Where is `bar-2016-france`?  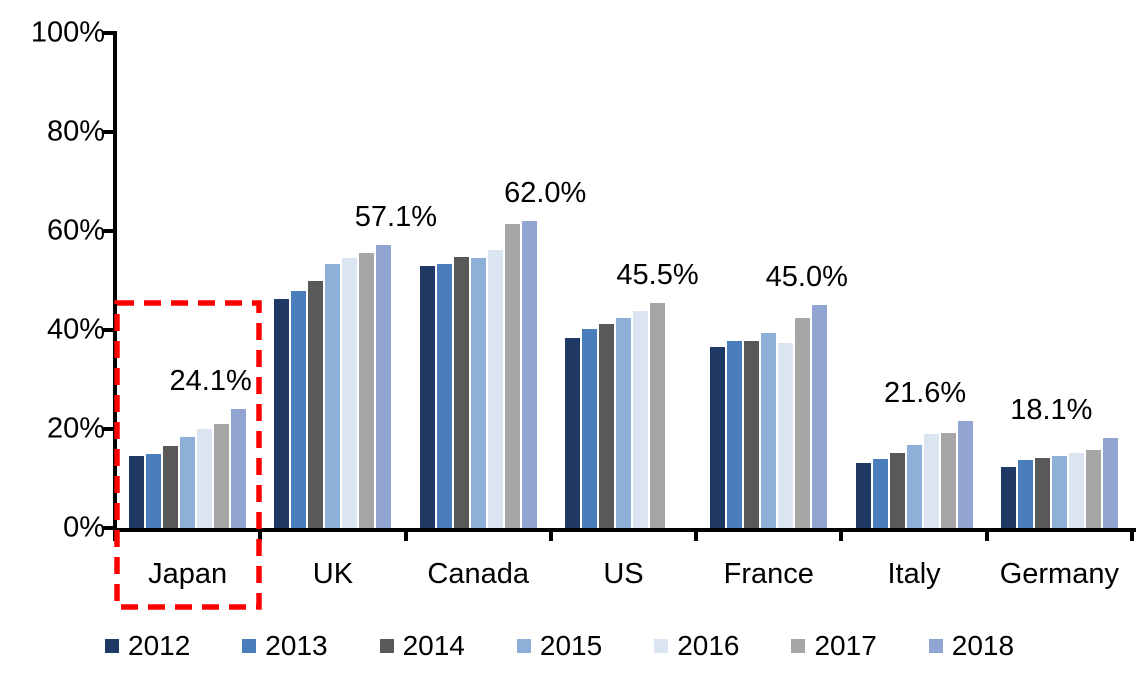 bar-2016-france is located at coordinates (786, 435).